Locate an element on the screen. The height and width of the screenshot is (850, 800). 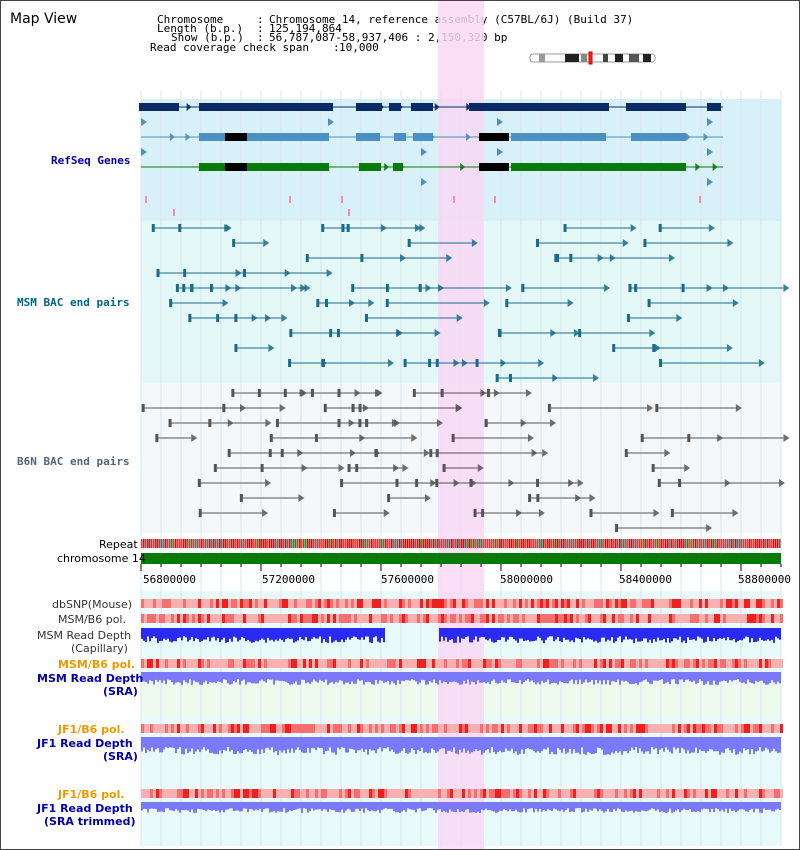
chromosome-ideogram is located at coordinates (593, 58).